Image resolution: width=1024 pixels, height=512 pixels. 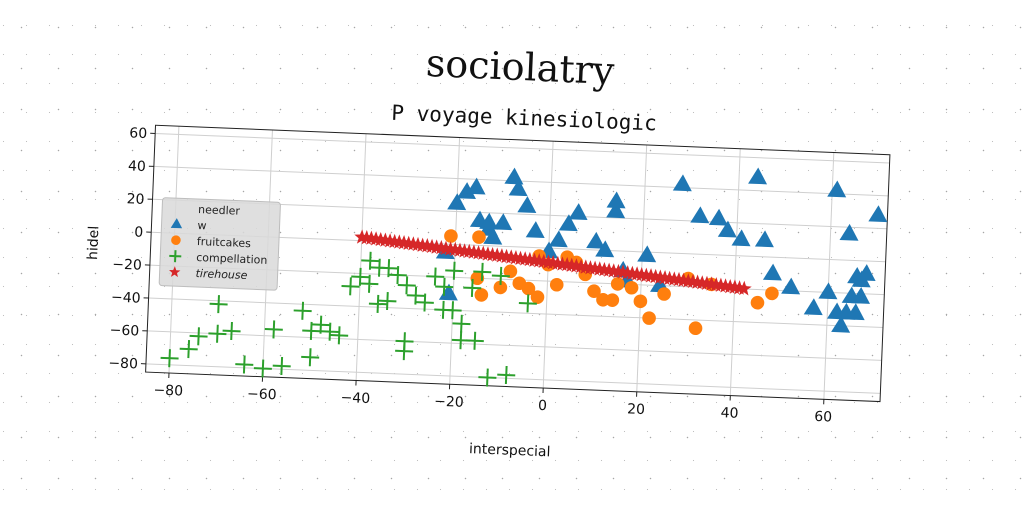 What do you see at coordinates (124, 330) in the screenshot?
I see `y-tick-label: −60` at bounding box center [124, 330].